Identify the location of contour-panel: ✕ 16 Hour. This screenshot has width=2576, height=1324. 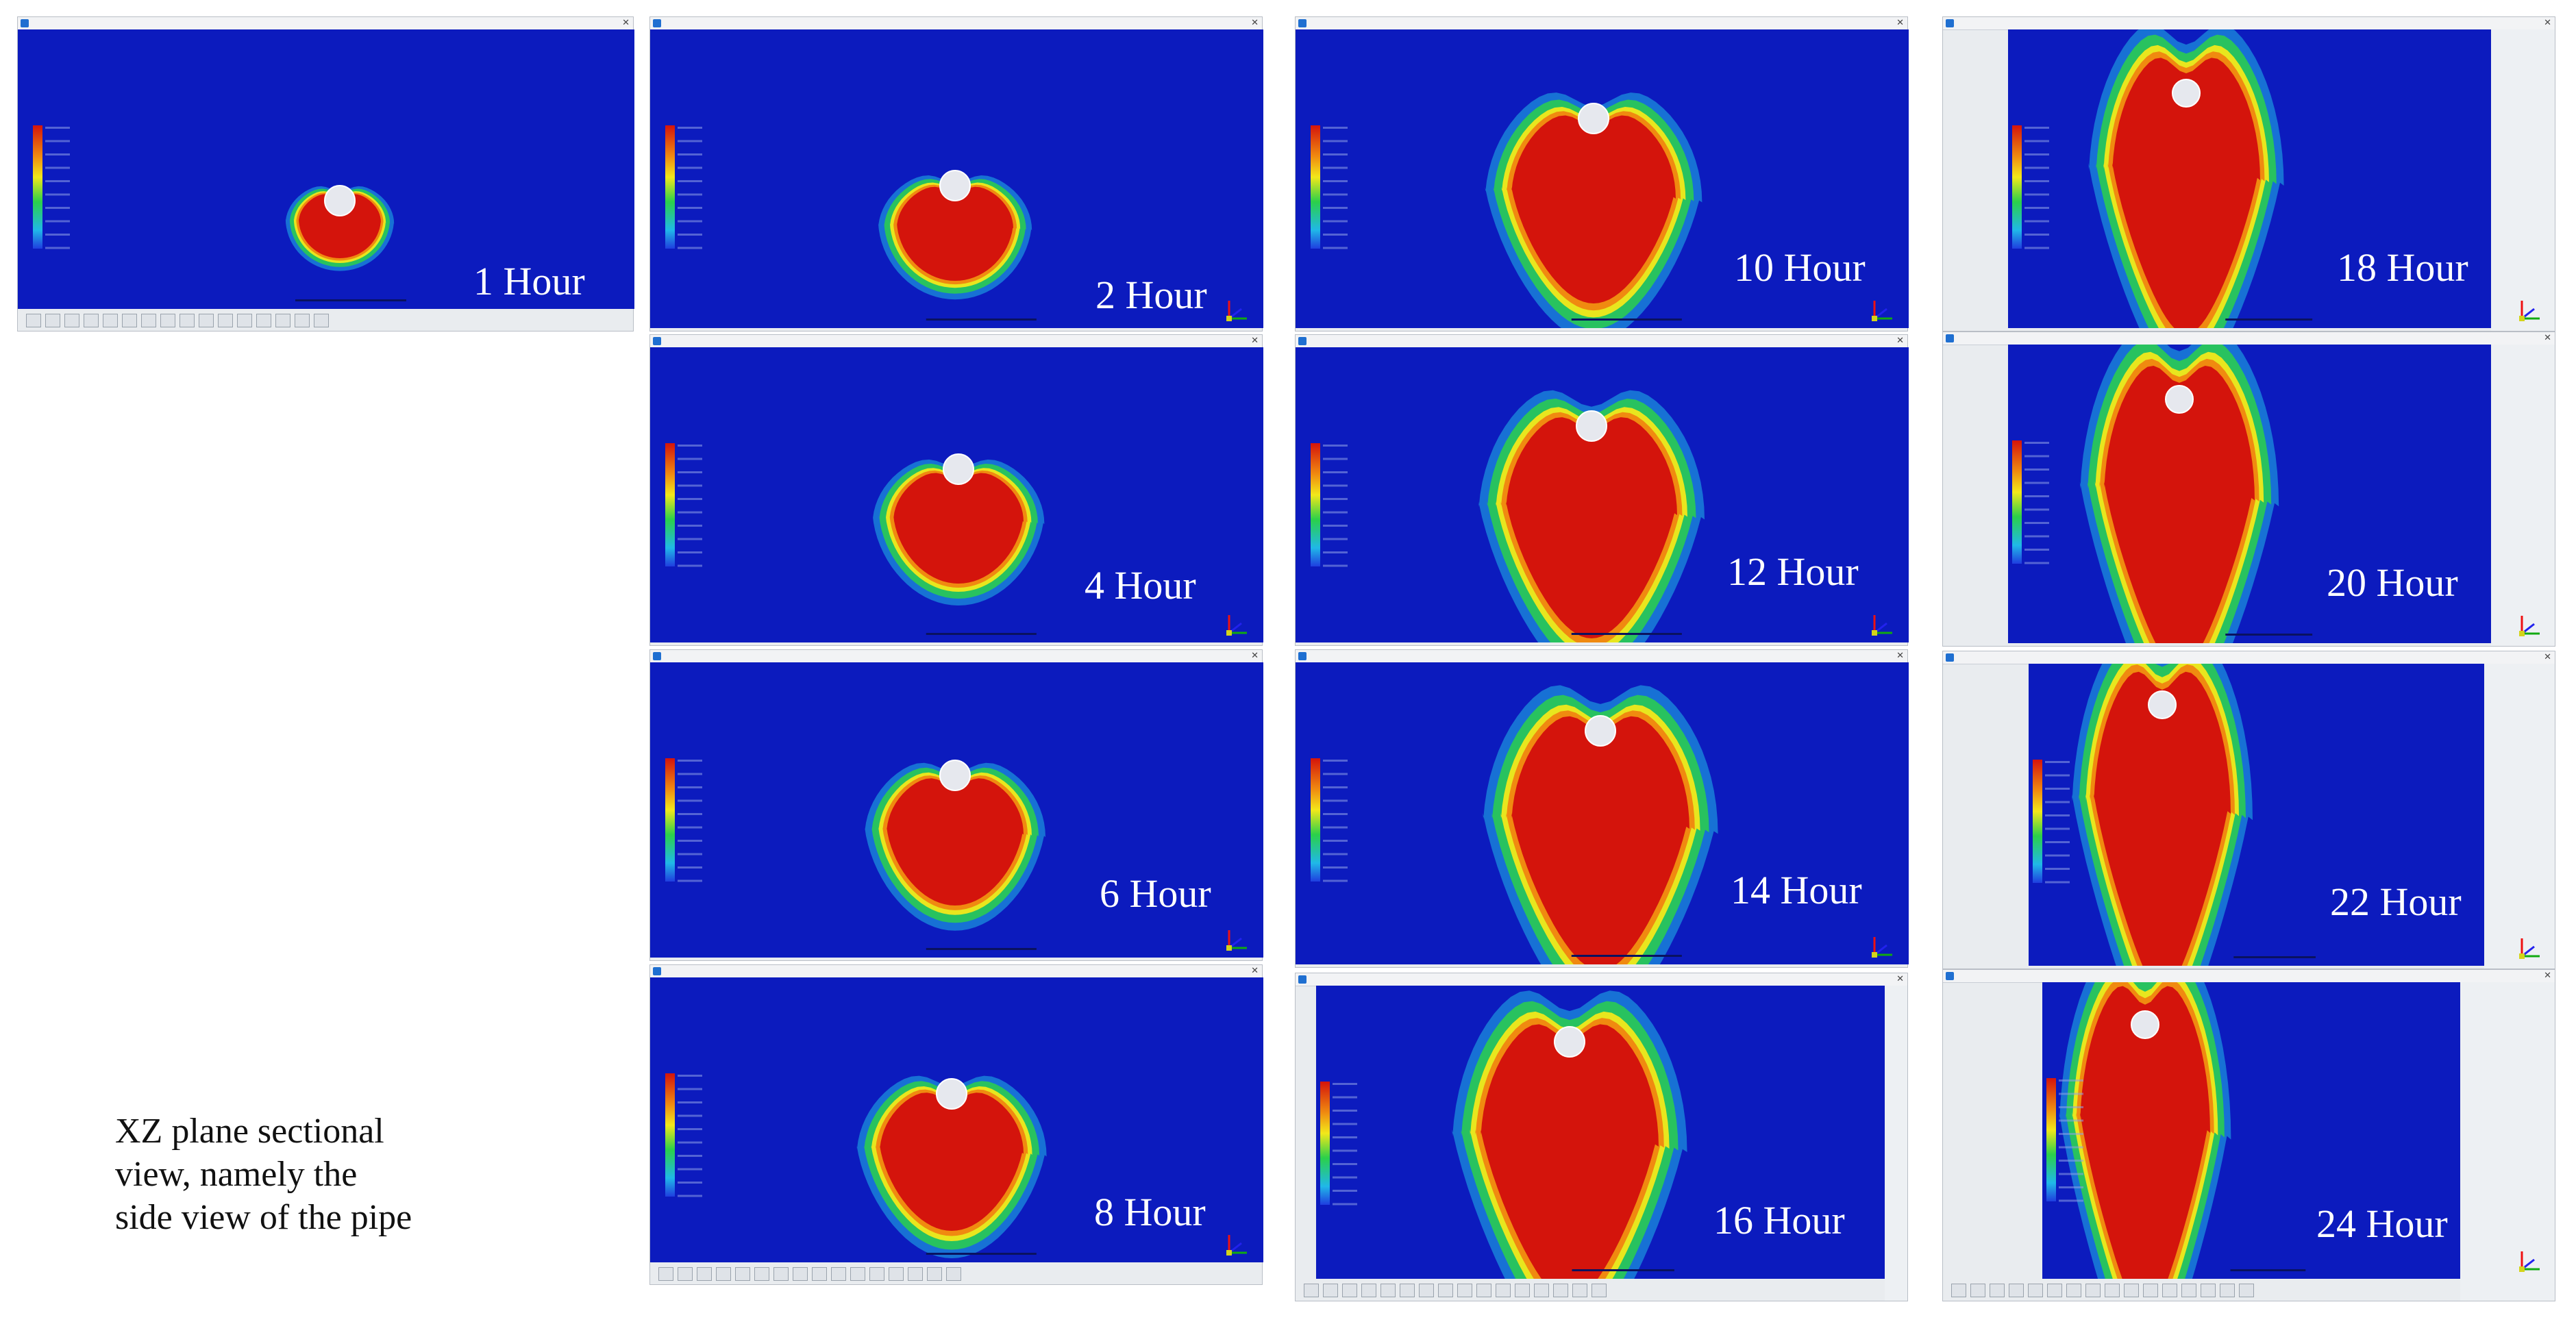
(1601, 1137).